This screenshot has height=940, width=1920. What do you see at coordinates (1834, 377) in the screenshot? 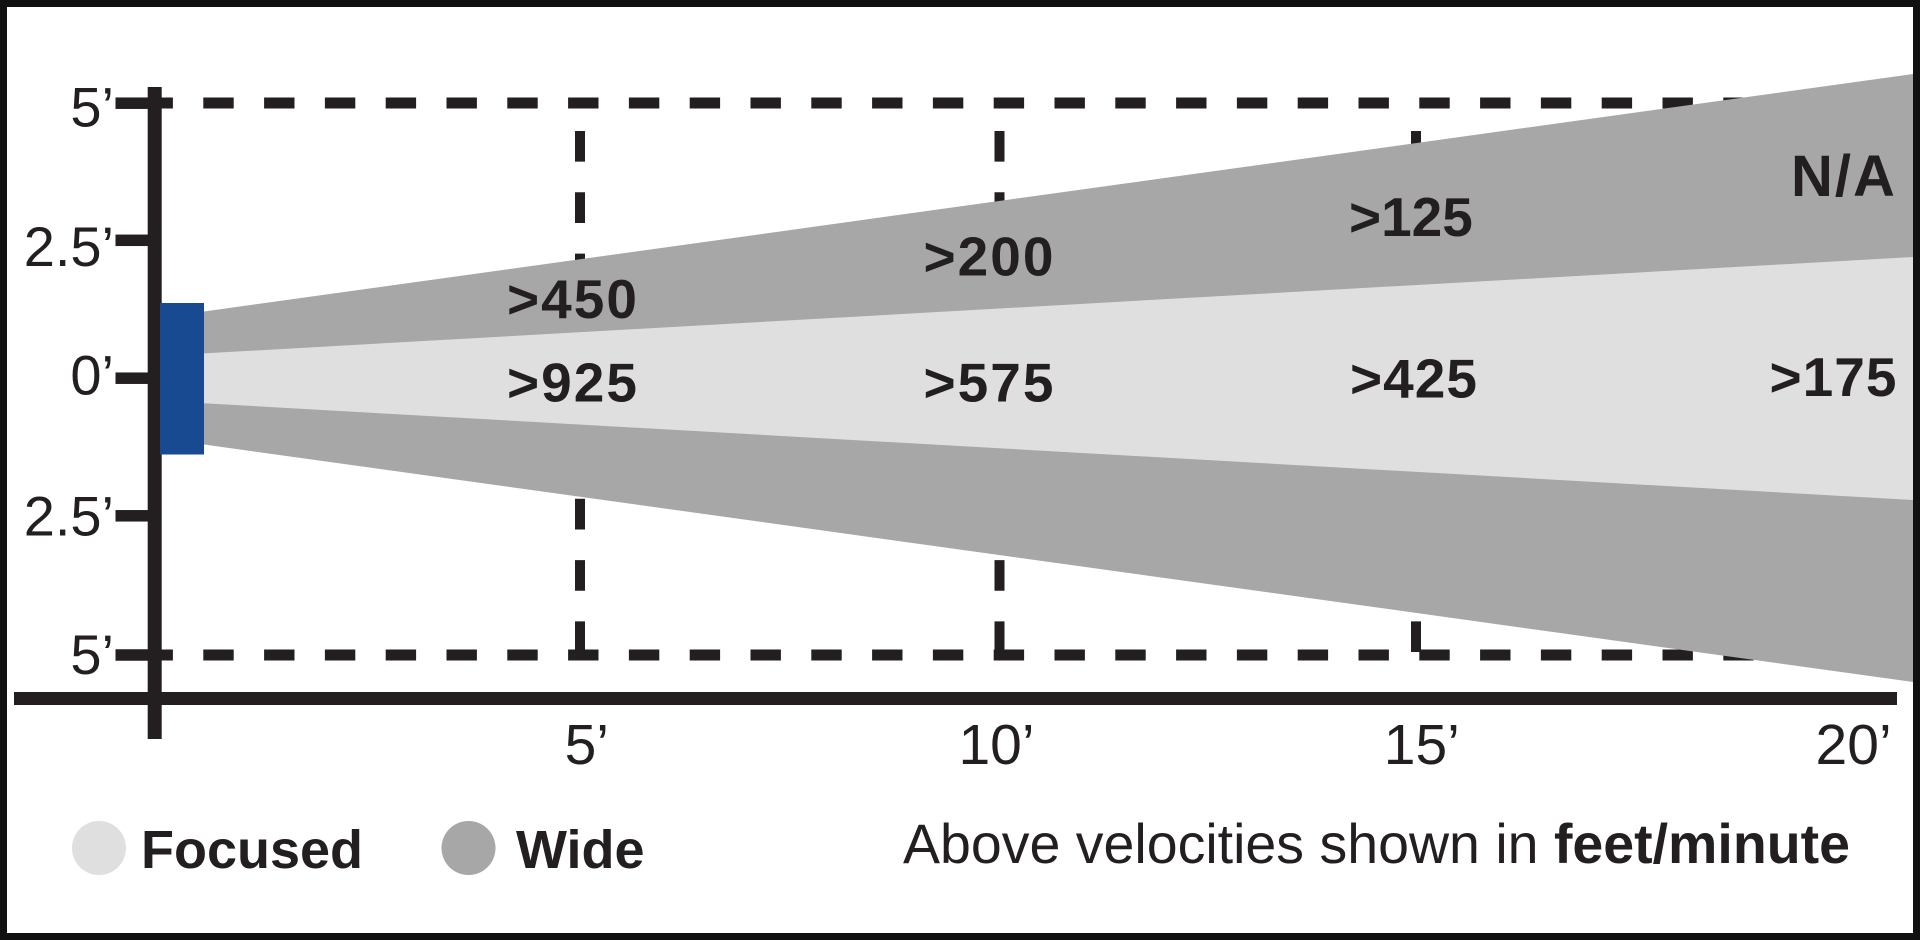
I see `svg-text: >175` at bounding box center [1834, 377].